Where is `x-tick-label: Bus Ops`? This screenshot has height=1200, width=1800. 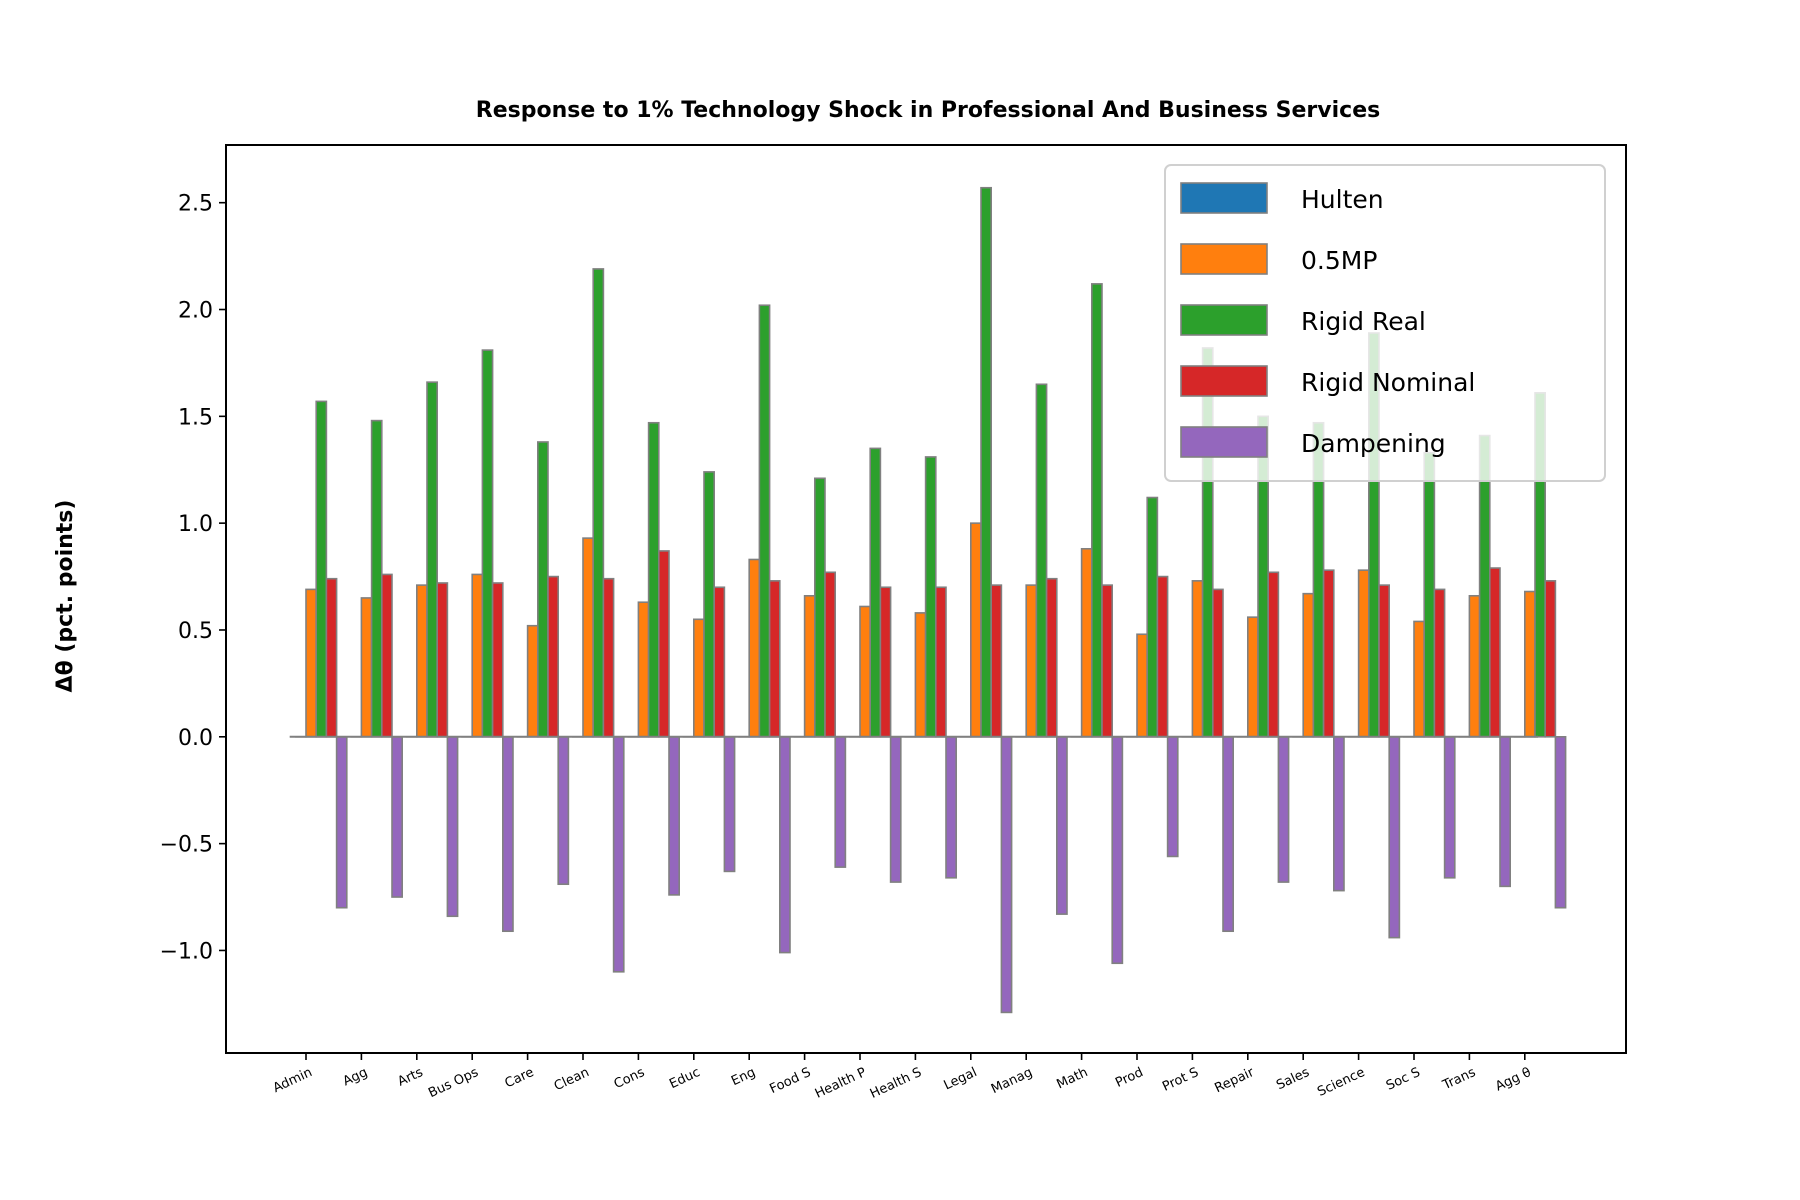 x-tick-label: Bus Ops is located at coordinates (453, 1083).